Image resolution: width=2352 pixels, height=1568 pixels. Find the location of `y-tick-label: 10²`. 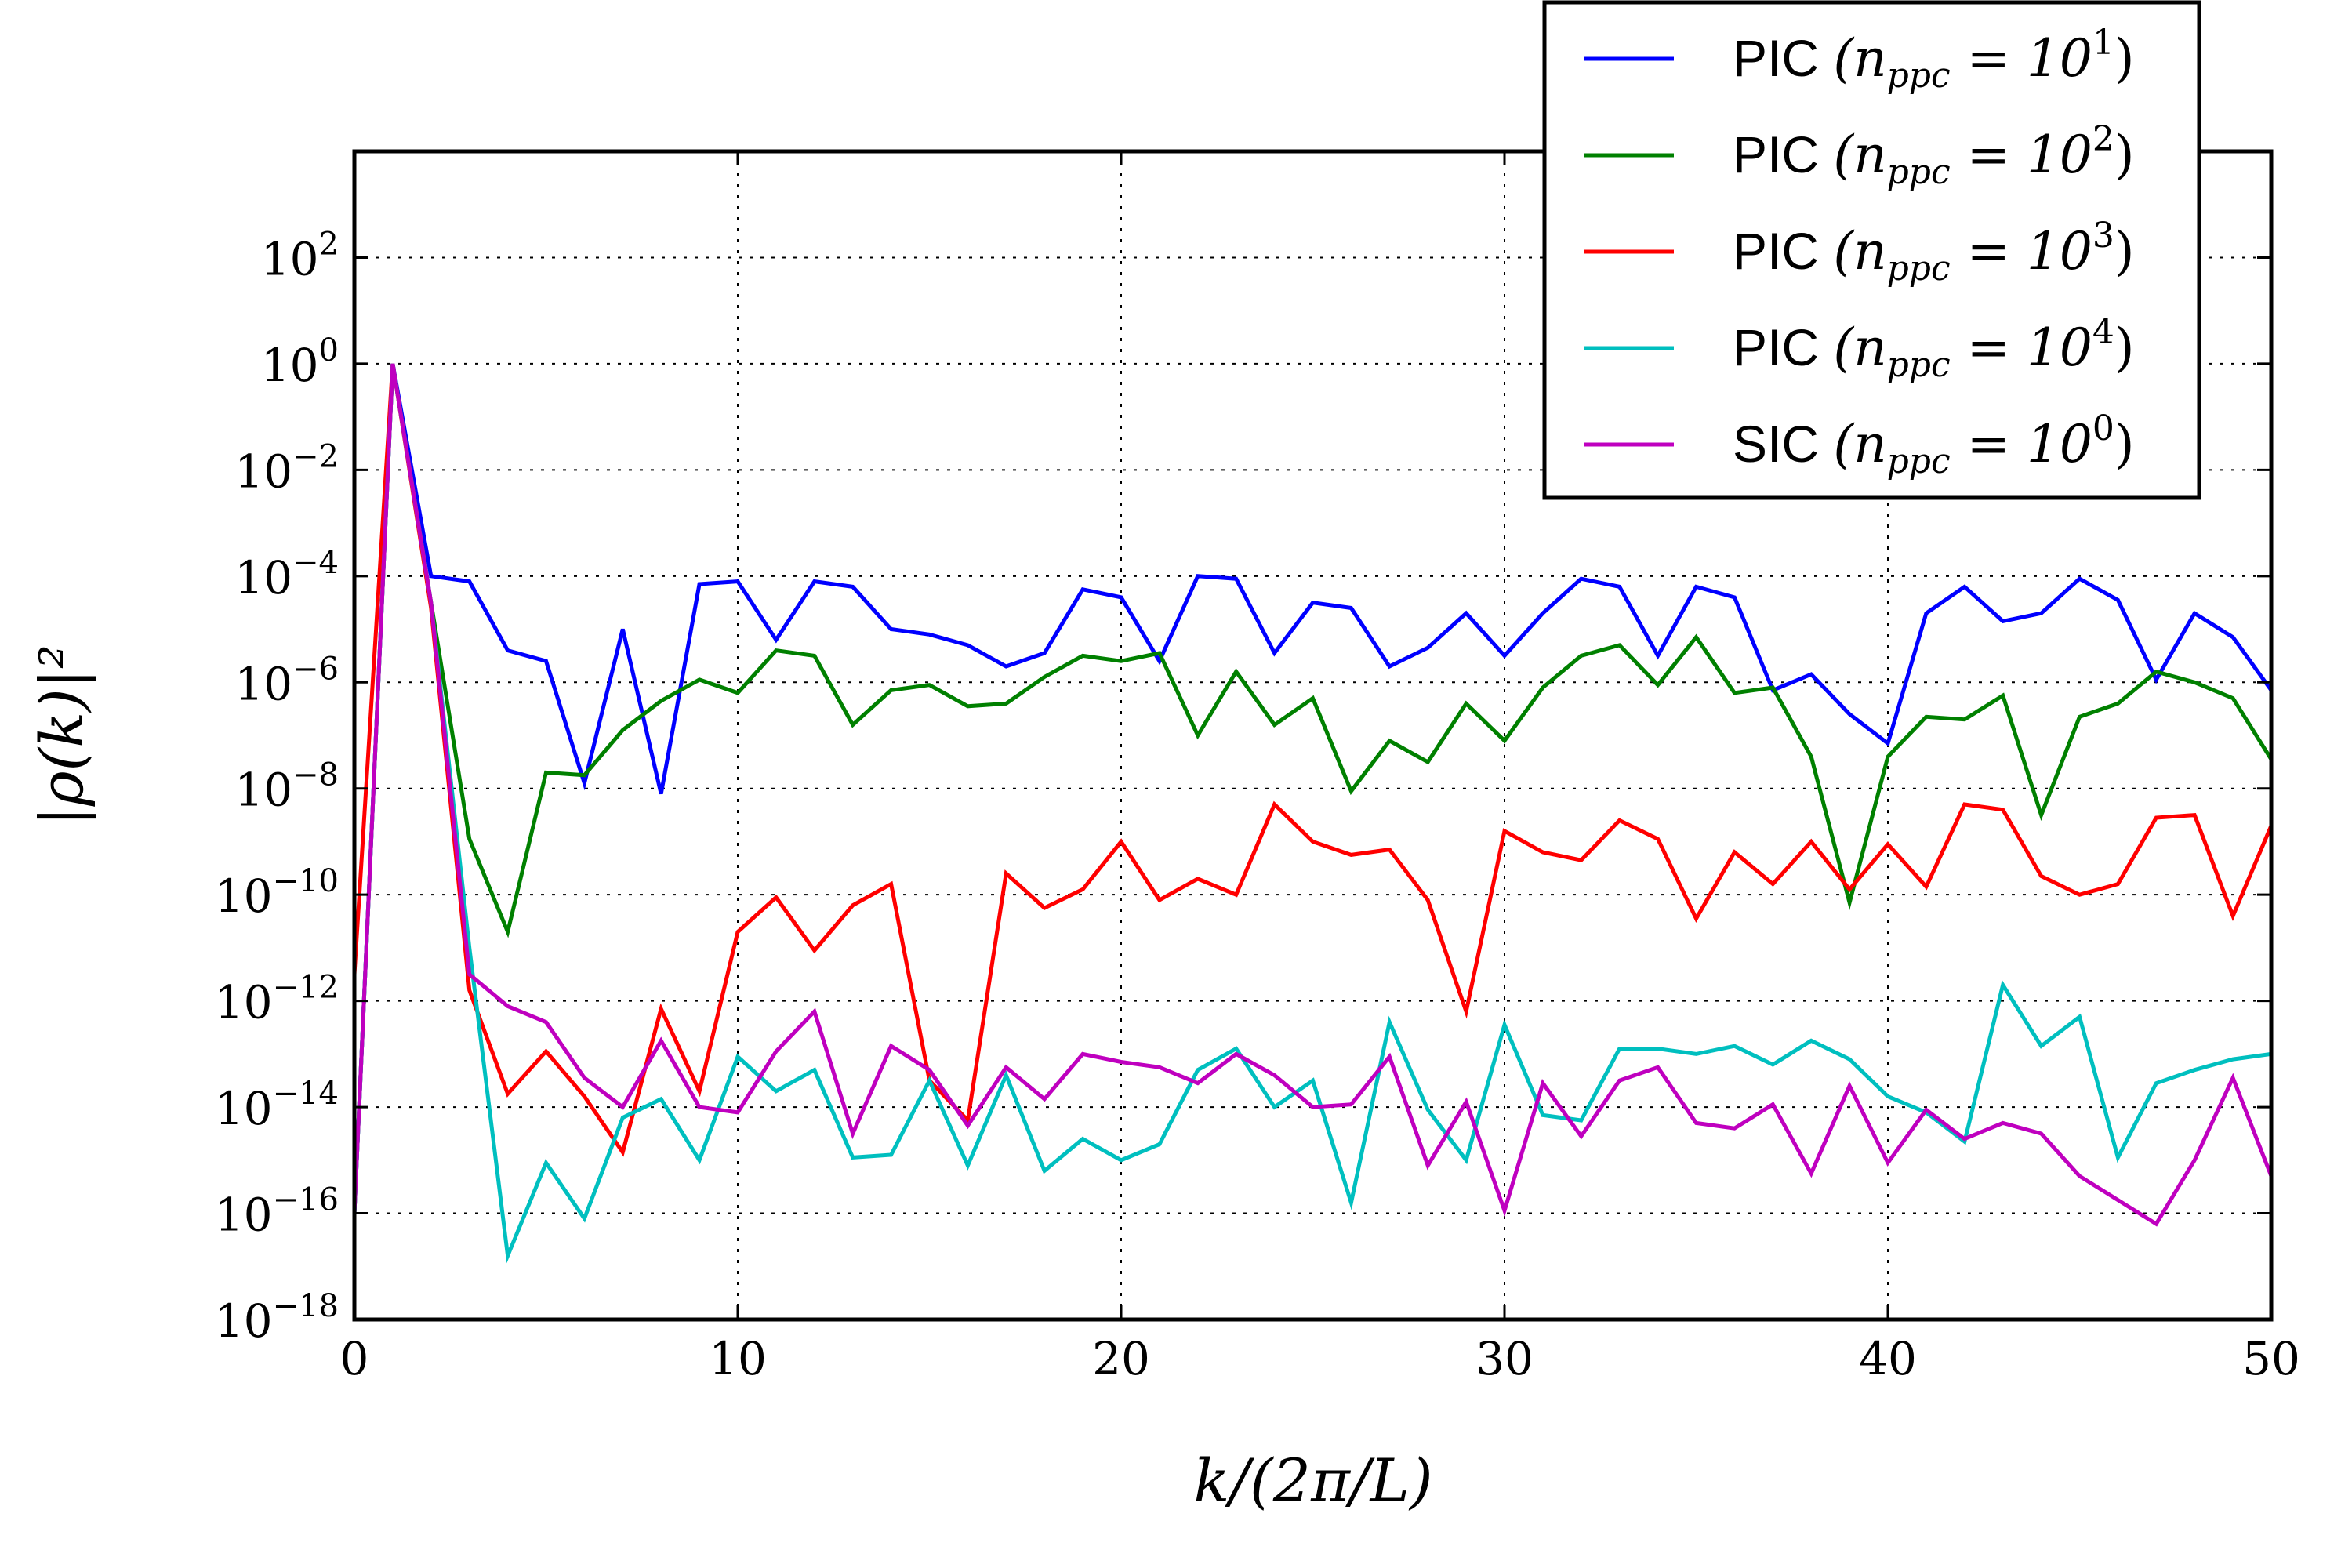

y-tick-label: 10² is located at coordinates (300, 255).